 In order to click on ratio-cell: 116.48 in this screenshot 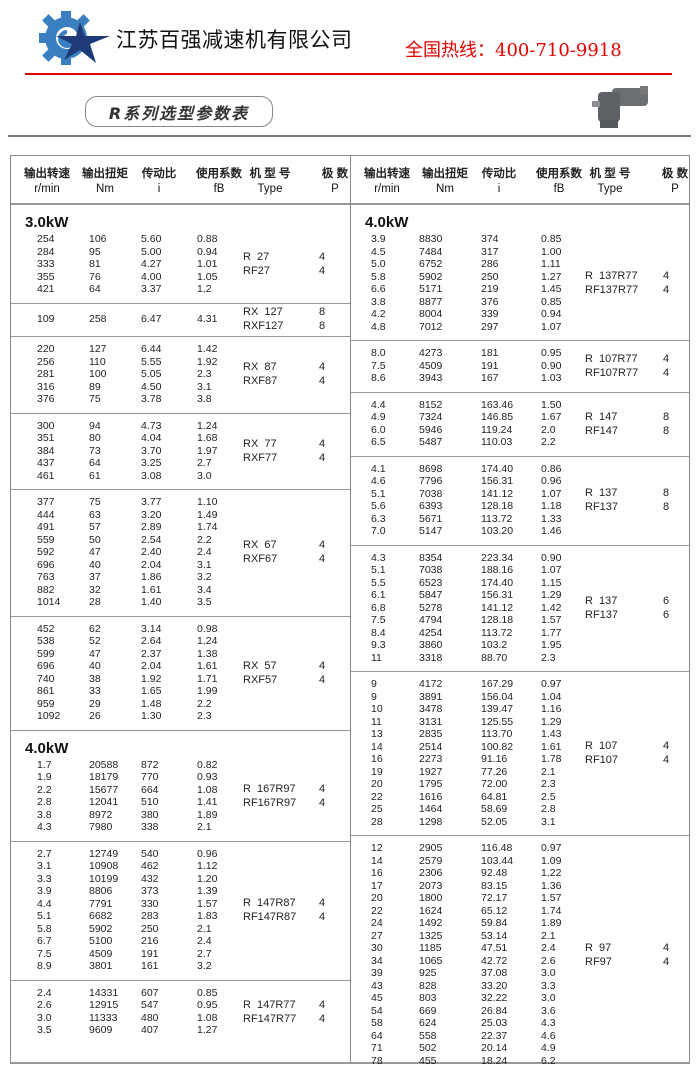, I will do `click(497, 848)`.